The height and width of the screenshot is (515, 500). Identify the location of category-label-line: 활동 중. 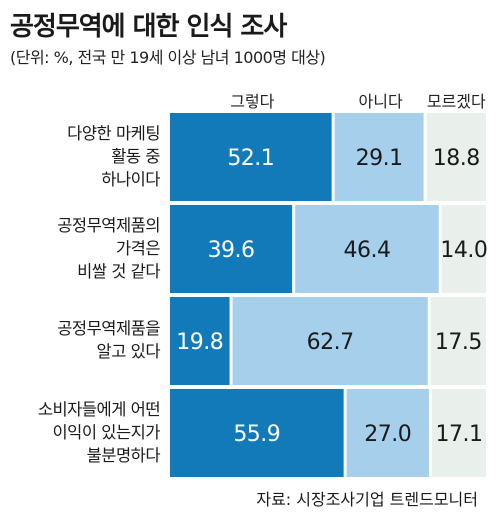
(135, 156).